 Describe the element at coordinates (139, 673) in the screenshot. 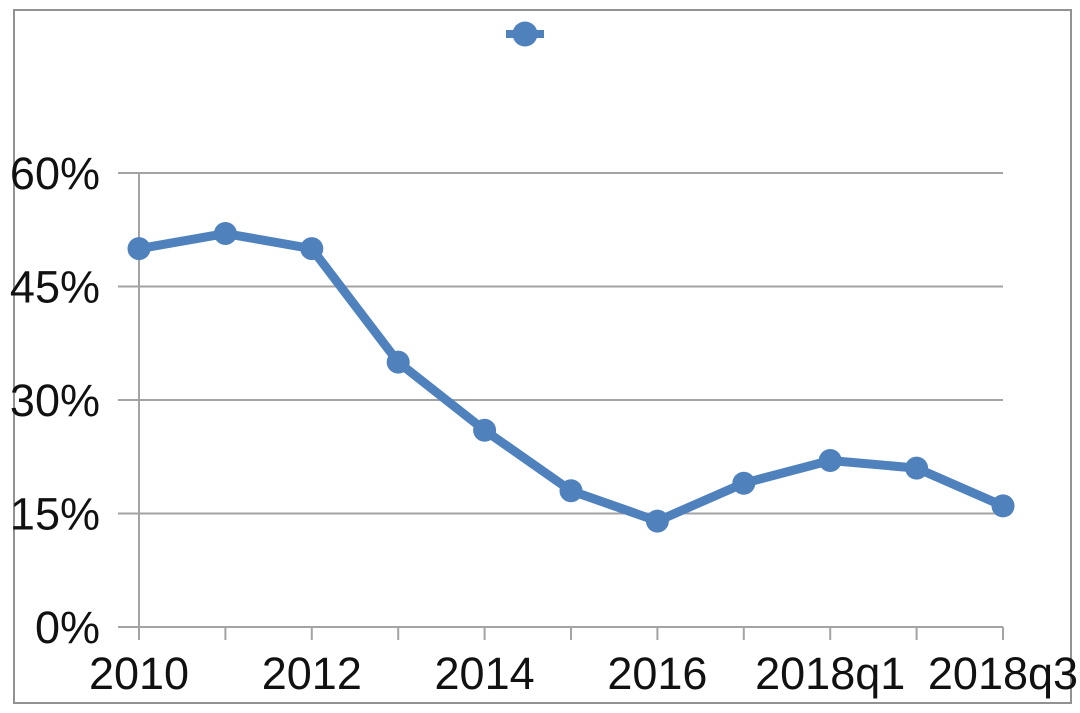

I see `x-axis-tick-label: 2010` at that location.